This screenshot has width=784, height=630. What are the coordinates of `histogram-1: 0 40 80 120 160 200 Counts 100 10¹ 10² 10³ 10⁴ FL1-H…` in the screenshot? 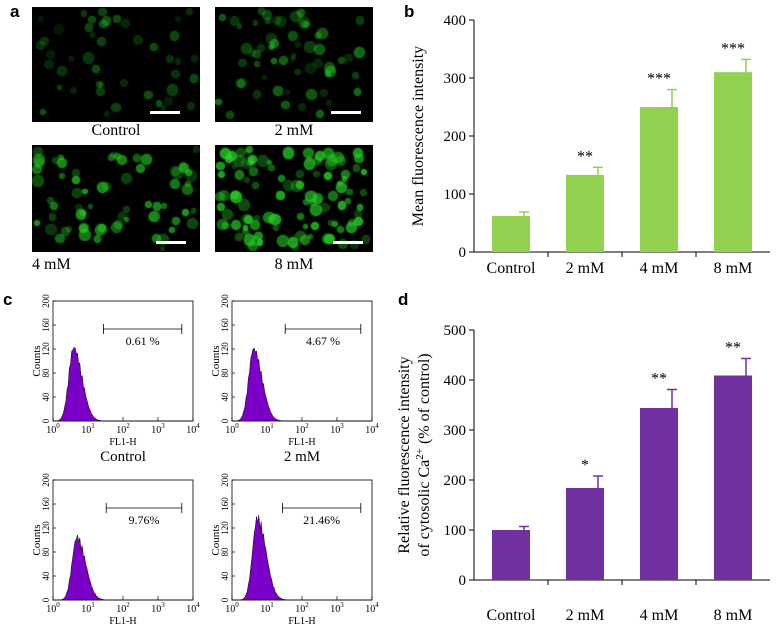 It's located at (294, 379).